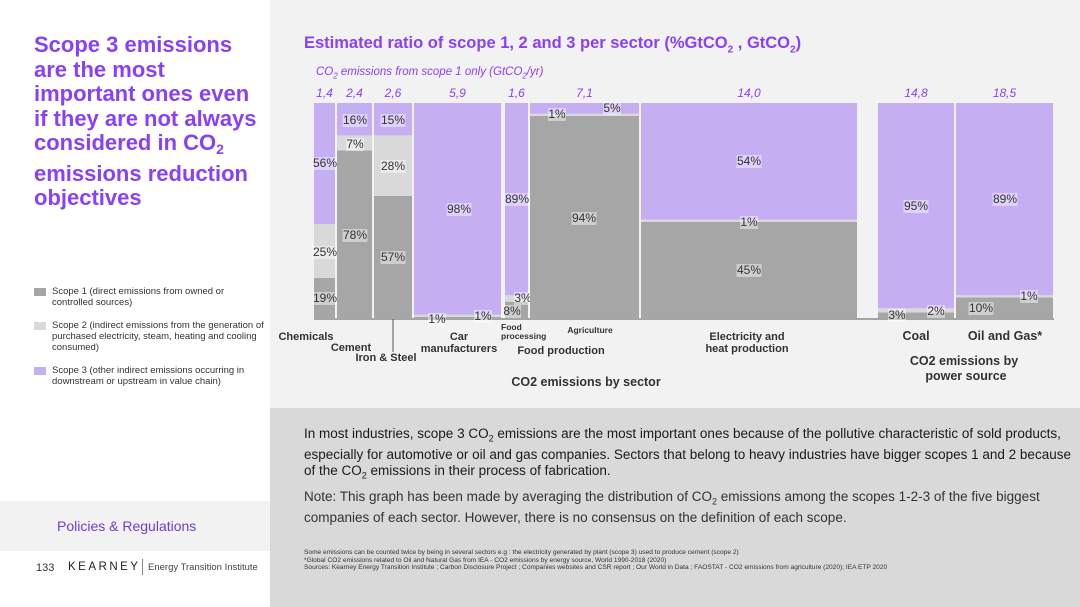 The image size is (1080, 607). I want to click on scope3-value: 98%, so click(459, 209).